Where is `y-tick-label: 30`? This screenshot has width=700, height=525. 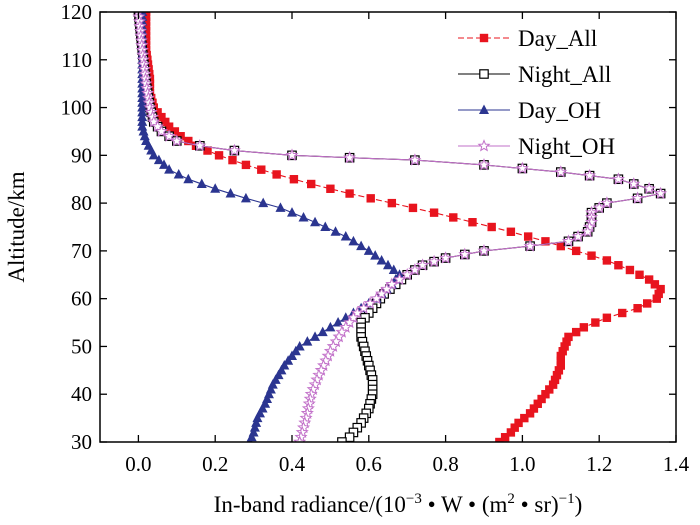
y-tick-label: 30 is located at coordinates (81, 442).